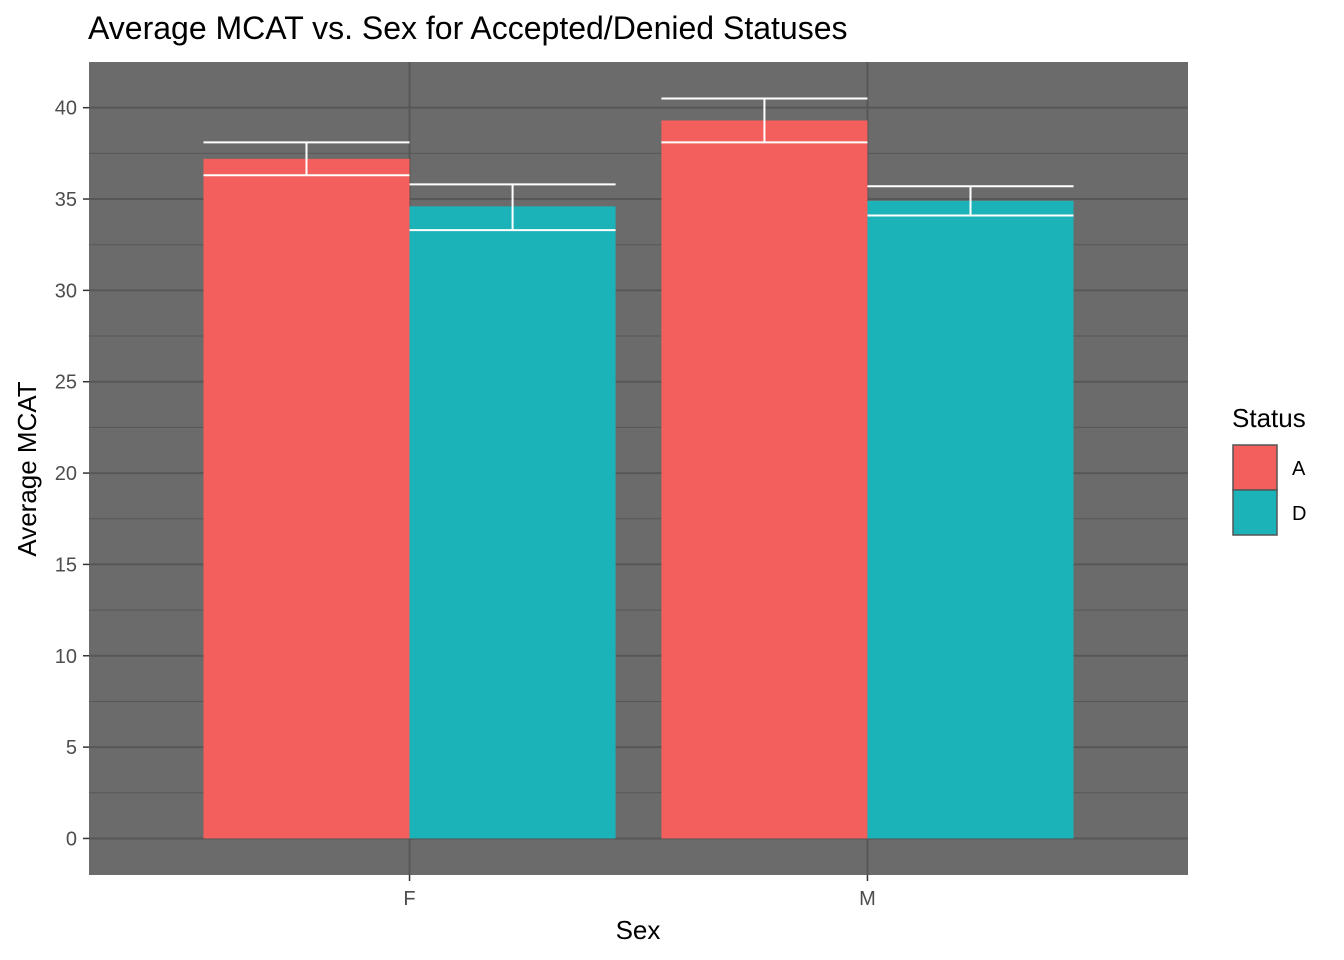 The image size is (1344, 960). Describe the element at coordinates (66, 109) in the screenshot. I see `y-tick-label: 40` at that location.